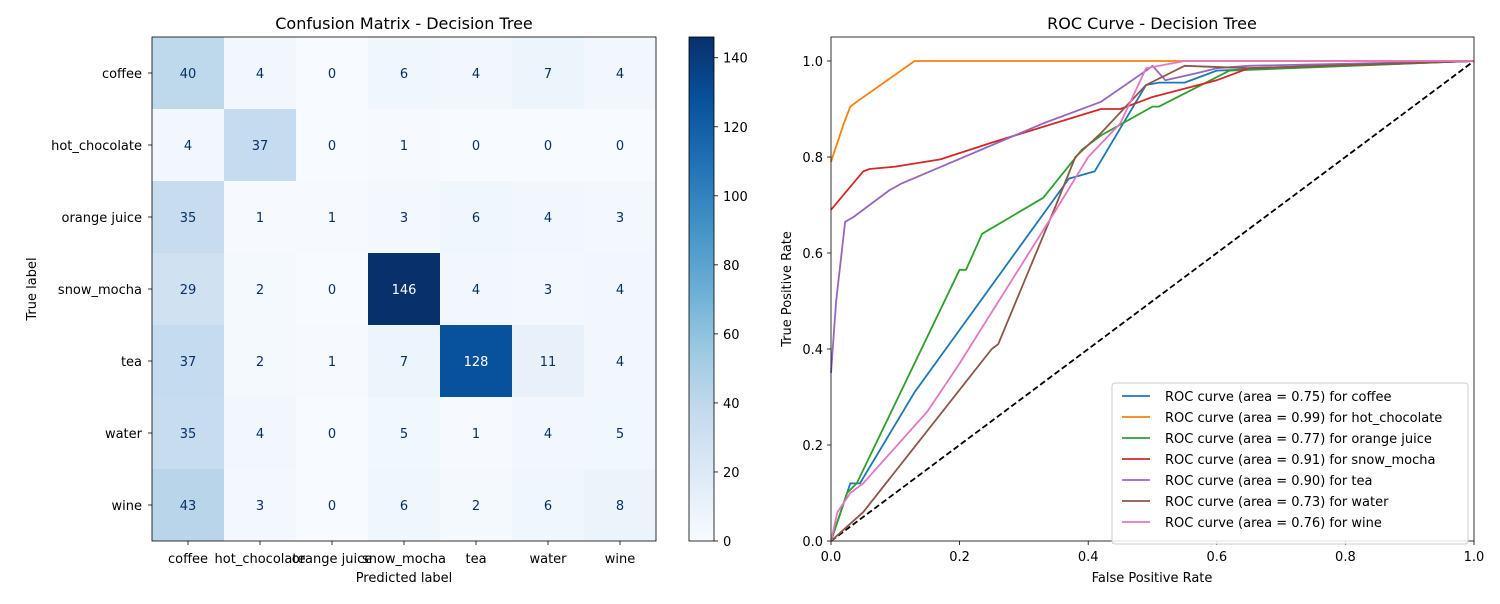 This screenshot has width=1500, height=604. I want to click on cm-ytick-label: tea, so click(131, 362).